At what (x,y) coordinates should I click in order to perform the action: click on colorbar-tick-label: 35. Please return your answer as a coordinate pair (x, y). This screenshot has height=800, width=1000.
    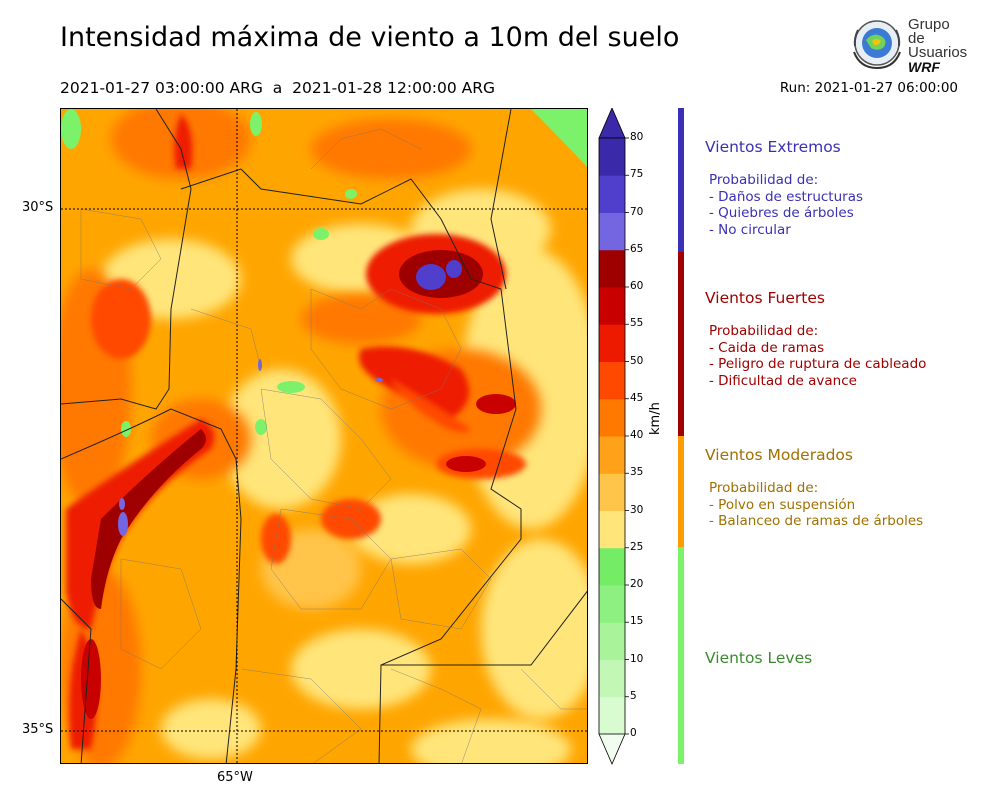
    Looking at the image, I should click on (637, 472).